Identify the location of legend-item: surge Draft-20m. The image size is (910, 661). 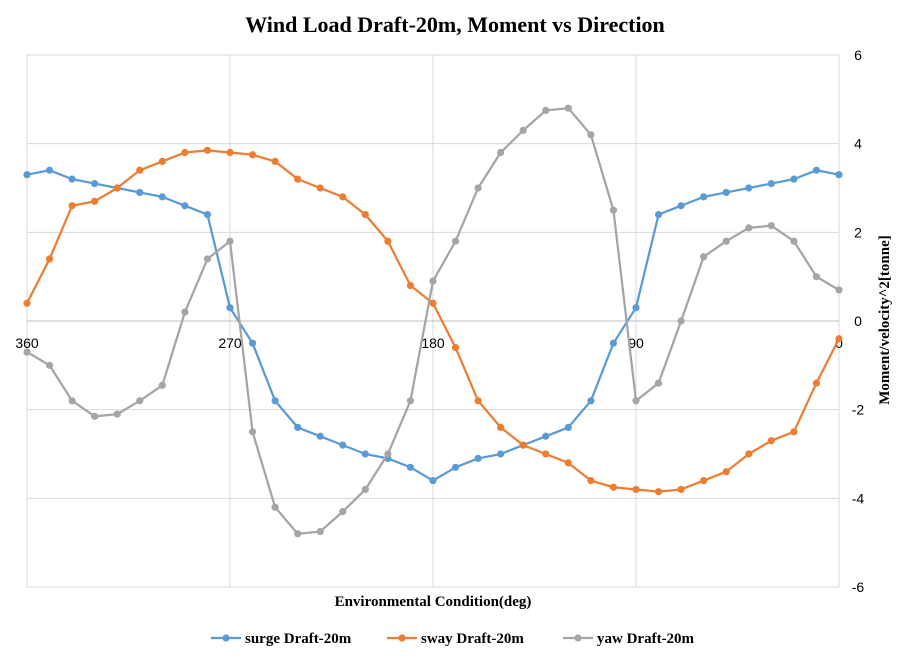
(281, 639).